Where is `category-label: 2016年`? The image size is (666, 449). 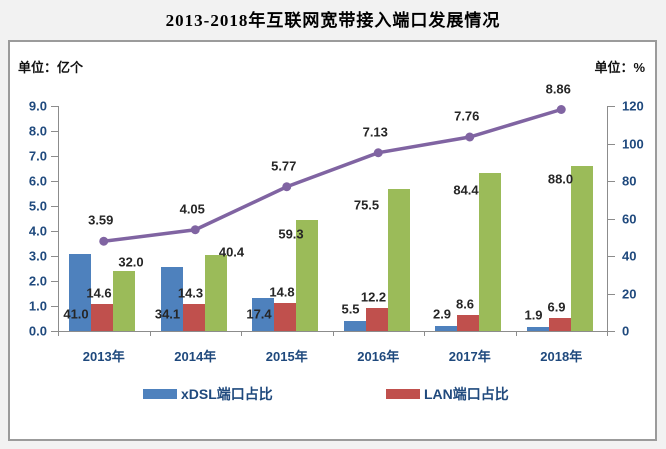
category-label: 2016年 is located at coordinates (378, 356).